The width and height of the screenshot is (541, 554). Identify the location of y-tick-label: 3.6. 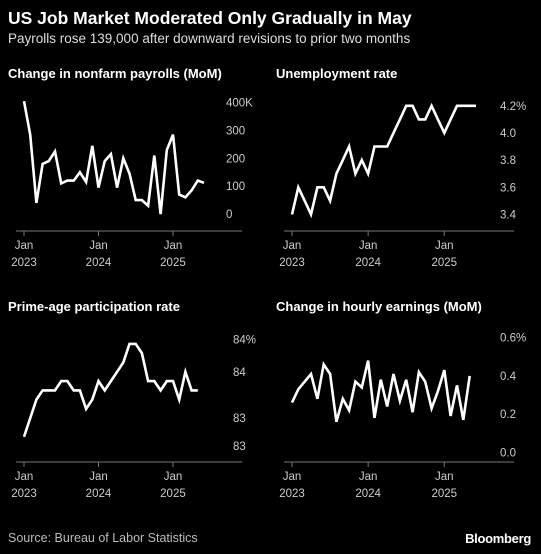
(508, 188).